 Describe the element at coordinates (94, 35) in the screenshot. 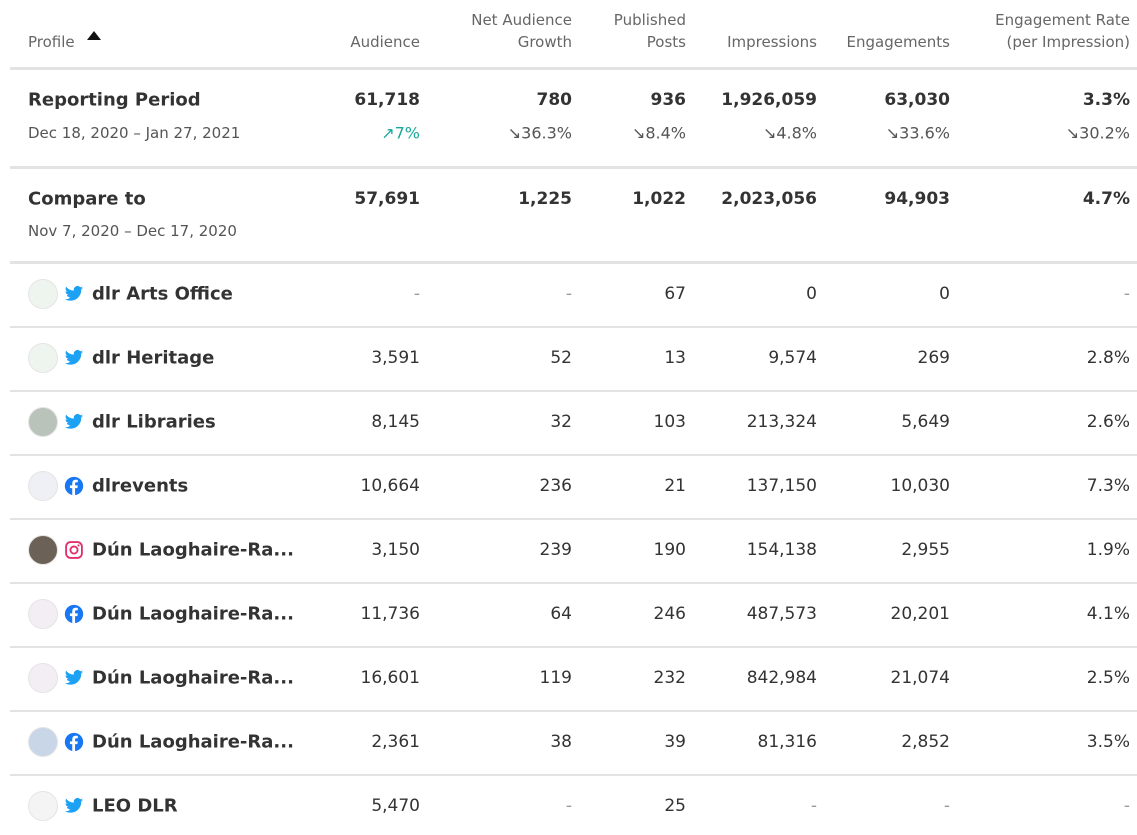

I see `sort-arrow` at that location.